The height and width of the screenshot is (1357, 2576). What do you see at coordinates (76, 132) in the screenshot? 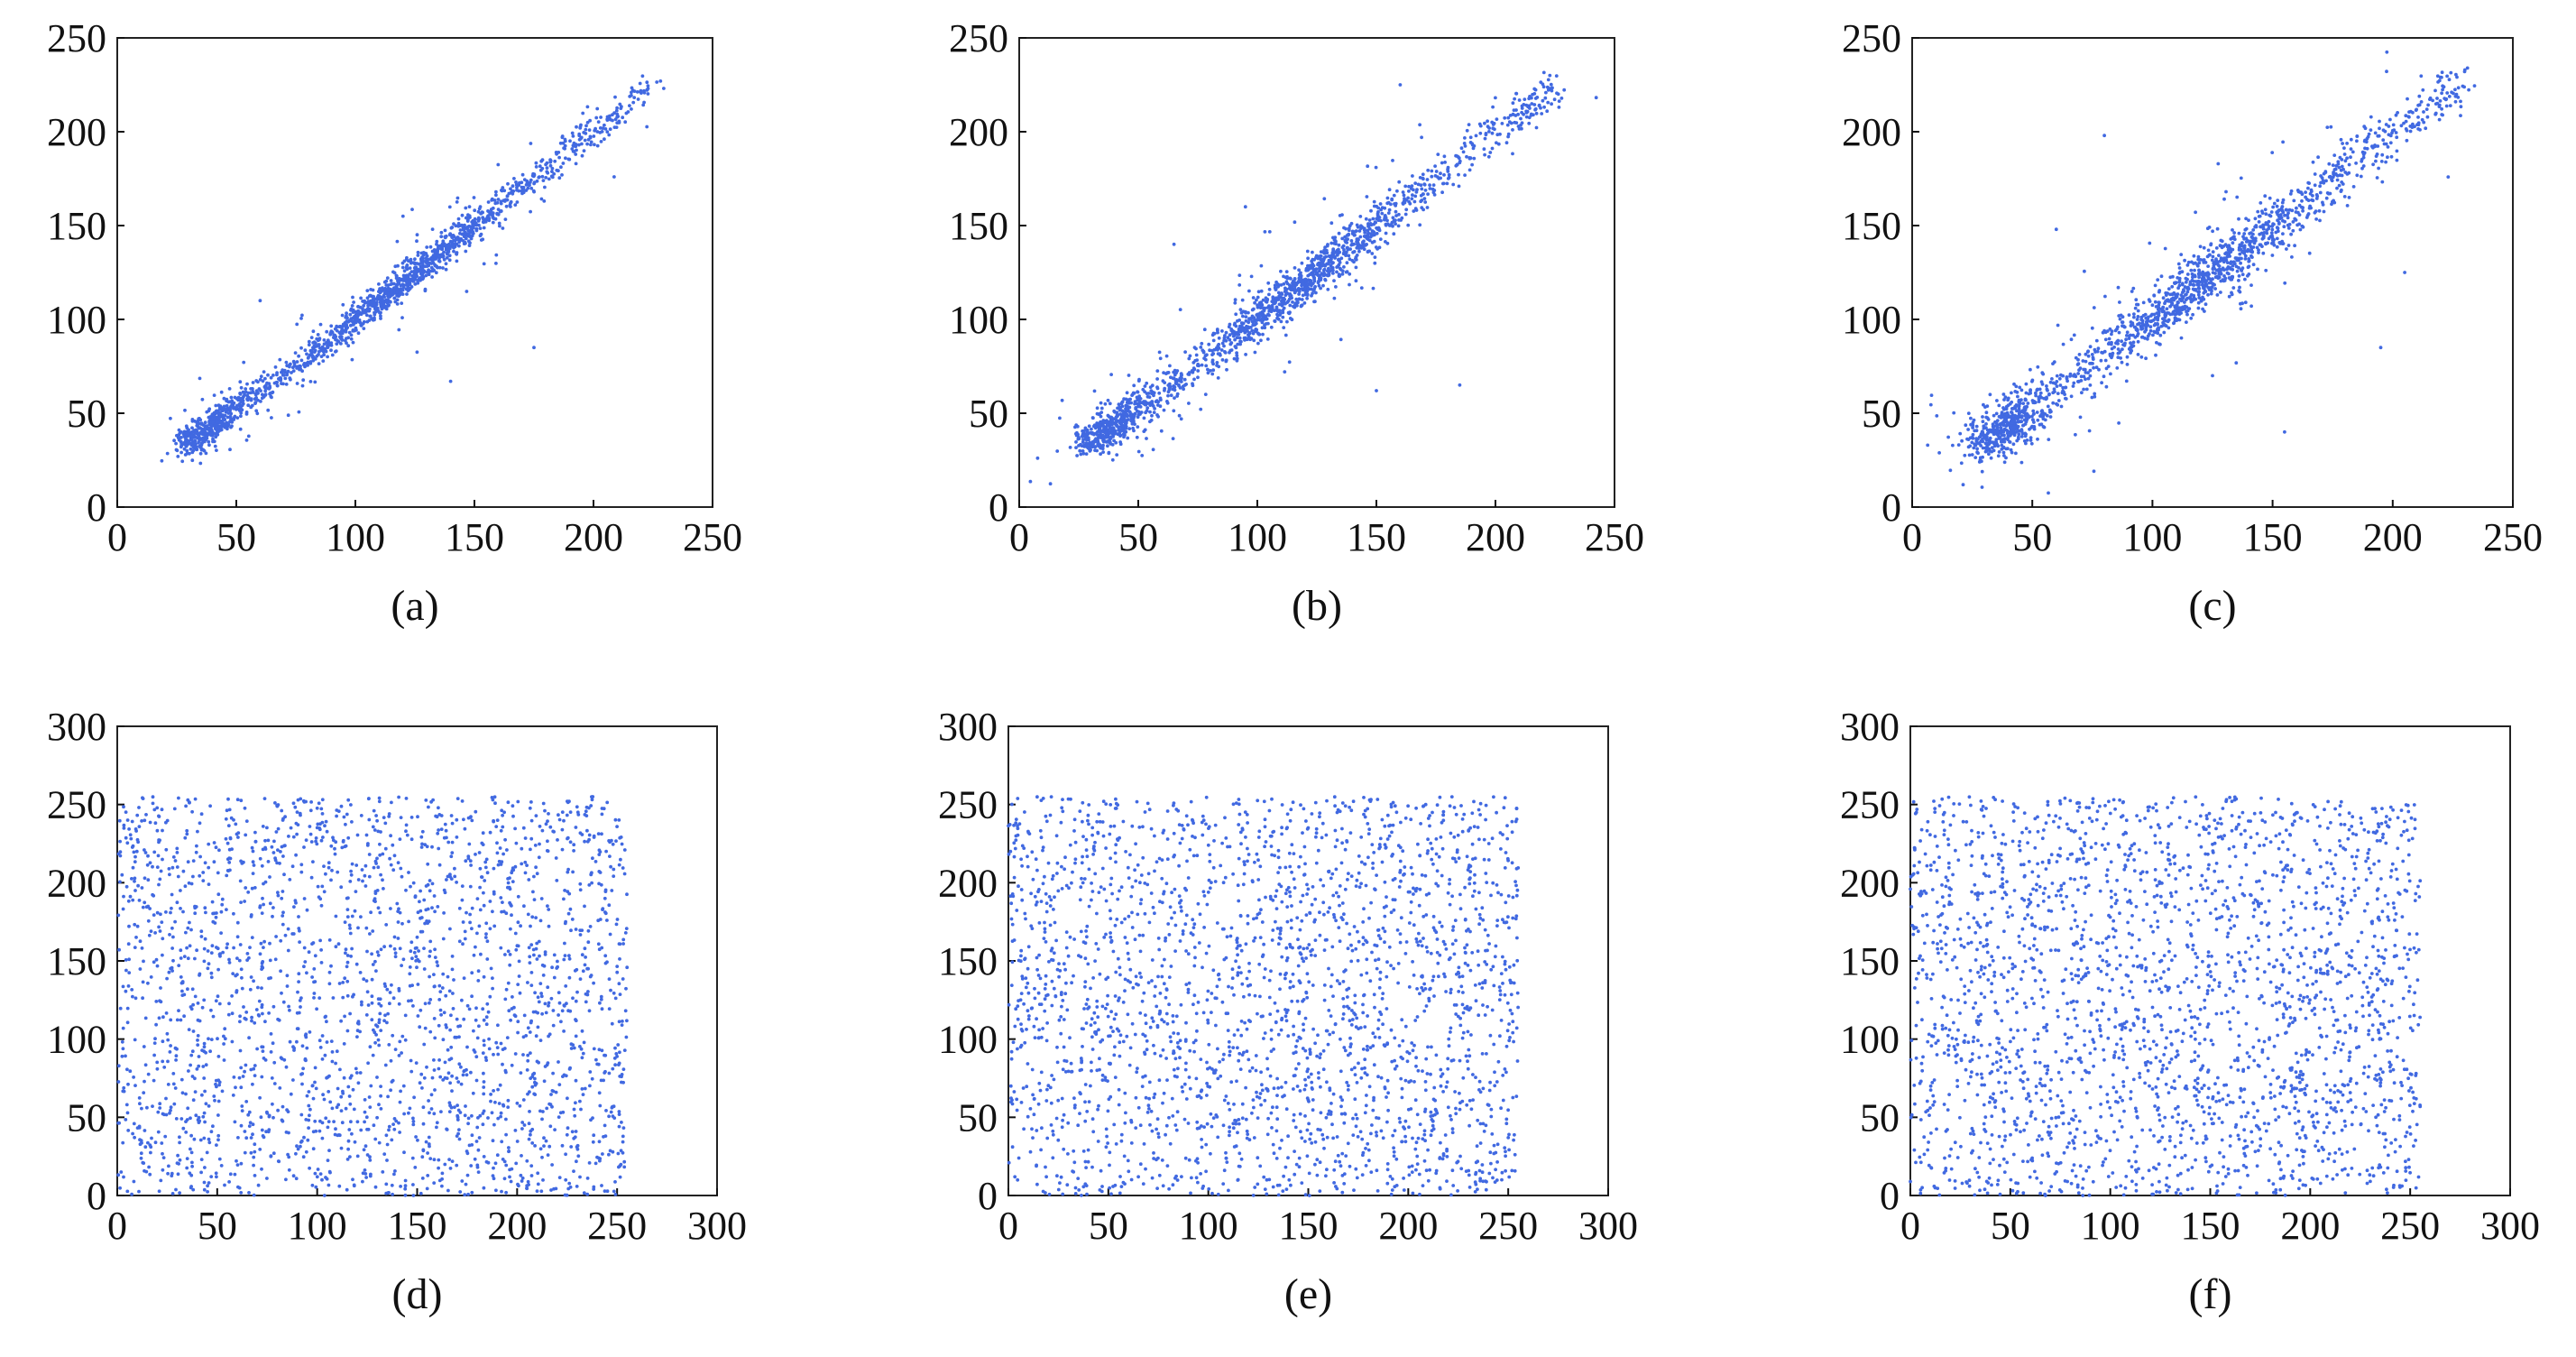
I see `y-tick-label: 200` at bounding box center [76, 132].